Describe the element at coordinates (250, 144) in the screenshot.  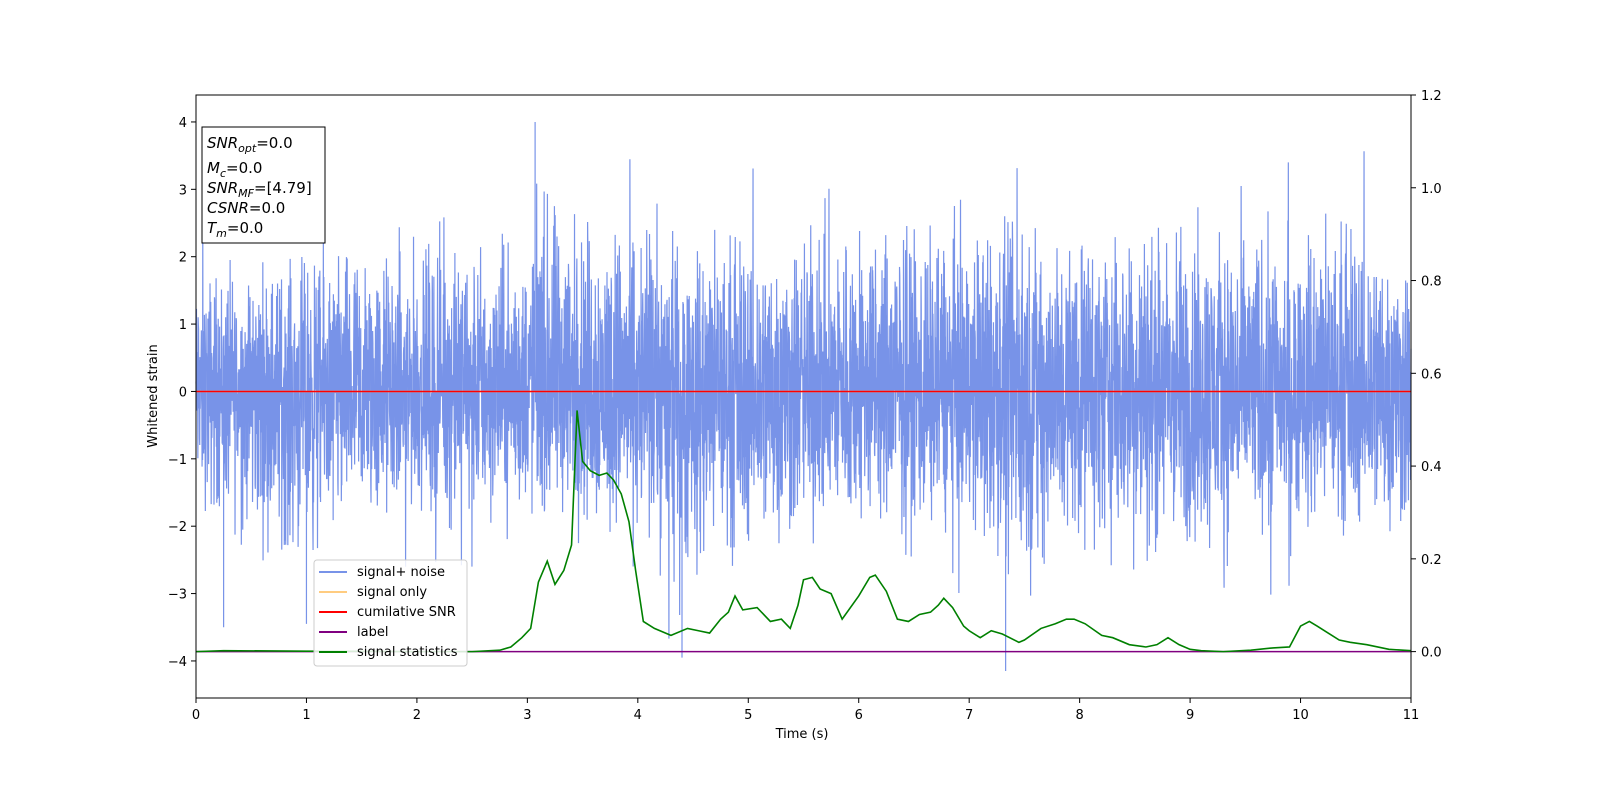
I see `snr-opt-text: SNRopt=0.0` at that location.